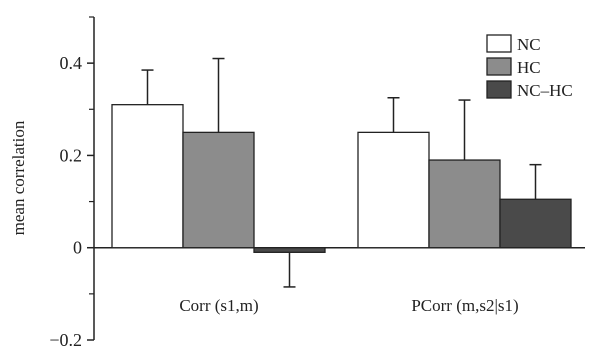 The height and width of the screenshot is (348, 599). Describe the element at coordinates (65, 339) in the screenshot. I see `y-tick-label: −0.2` at that location.